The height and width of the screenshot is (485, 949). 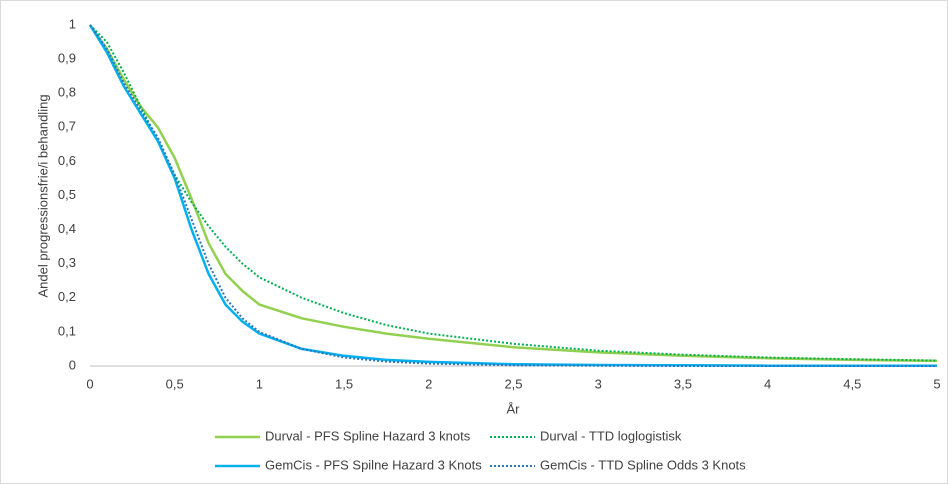 I want to click on y-tick-label: 0,6, so click(x=67, y=160).